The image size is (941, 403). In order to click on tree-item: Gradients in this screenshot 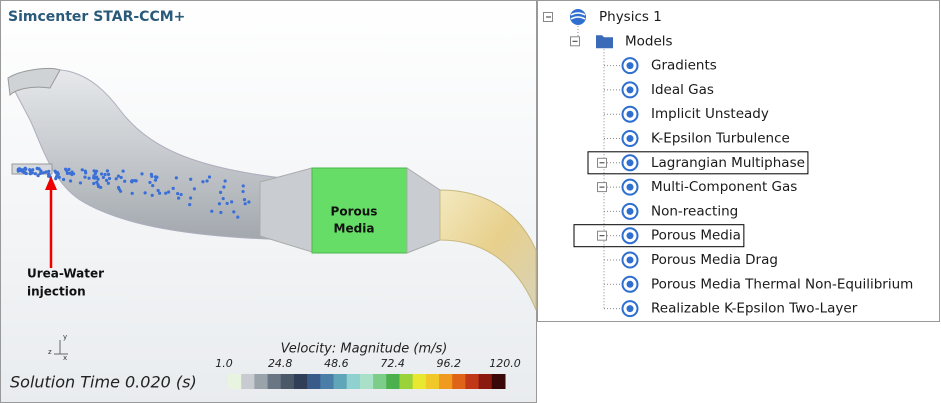, I will do `click(684, 66)`.